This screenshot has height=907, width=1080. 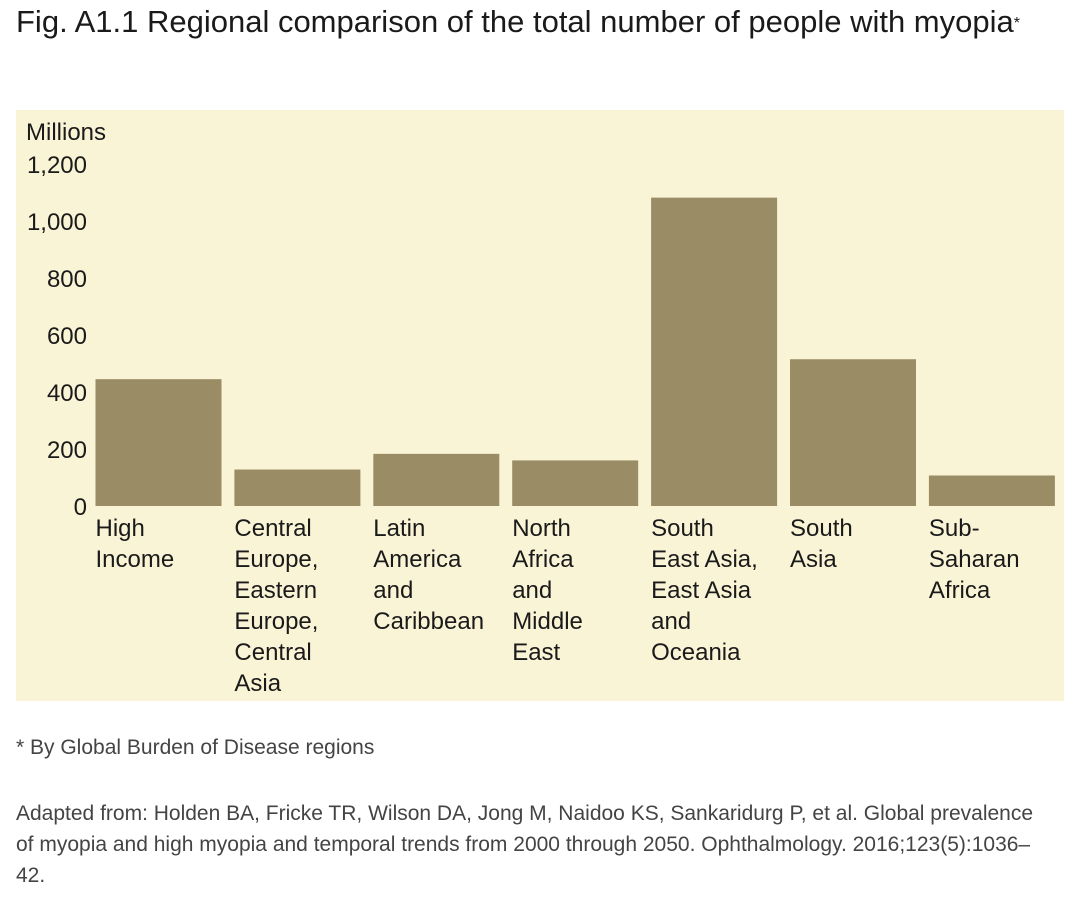 What do you see at coordinates (67, 279) in the screenshot?
I see `y-tick-label: 800` at bounding box center [67, 279].